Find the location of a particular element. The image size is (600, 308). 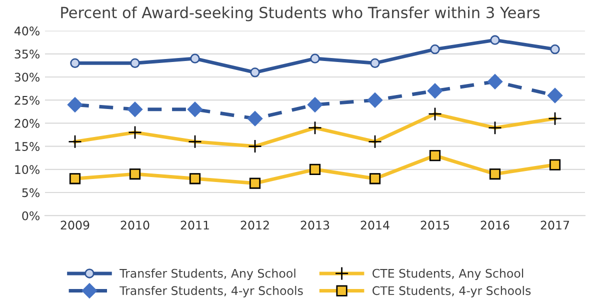

legend-label: CTE Students, 4-yr Schools is located at coordinates (451, 292).